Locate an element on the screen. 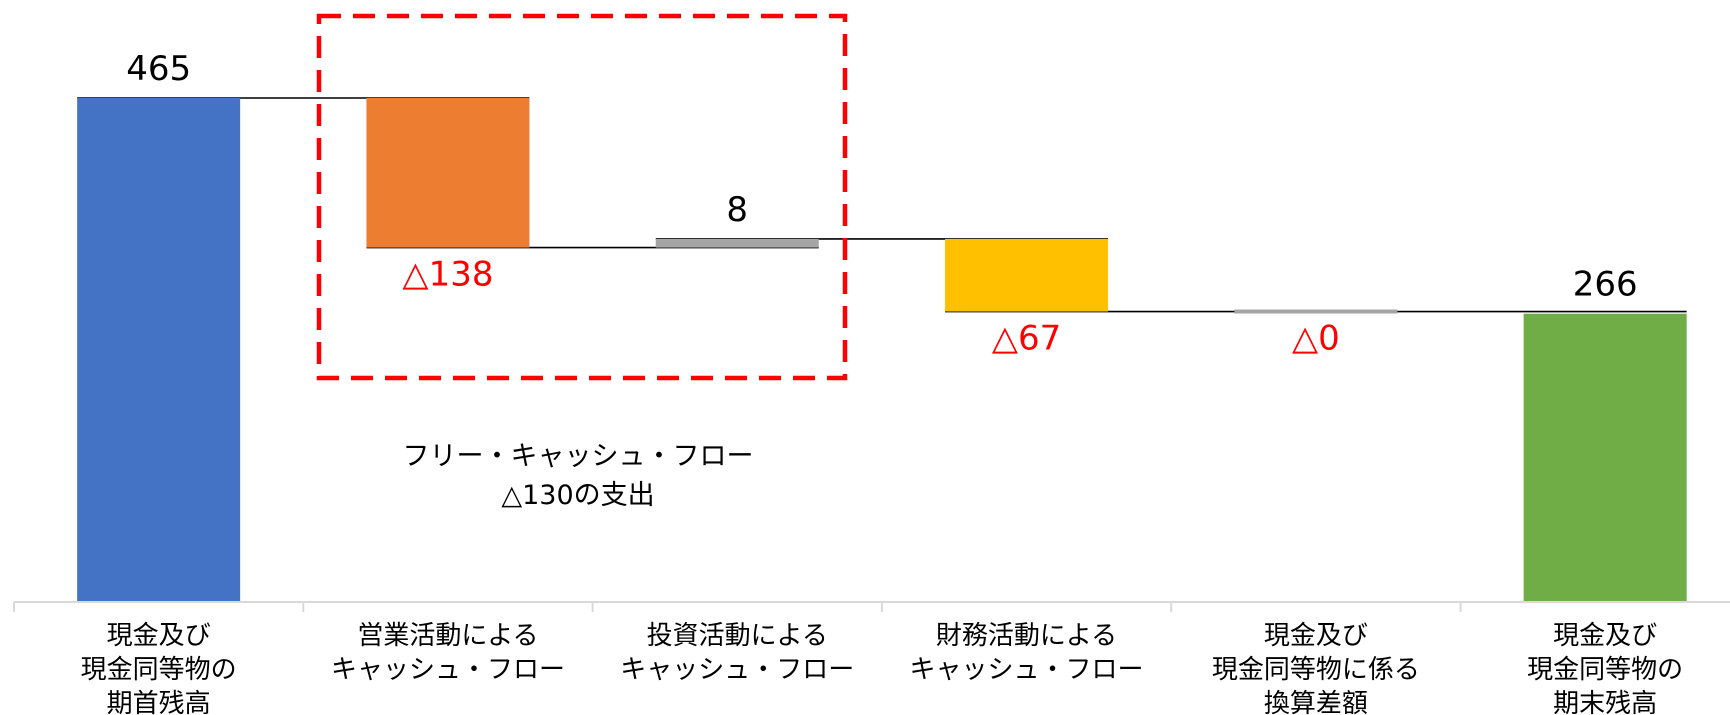  value-label-0: 465 is located at coordinates (158, 69).